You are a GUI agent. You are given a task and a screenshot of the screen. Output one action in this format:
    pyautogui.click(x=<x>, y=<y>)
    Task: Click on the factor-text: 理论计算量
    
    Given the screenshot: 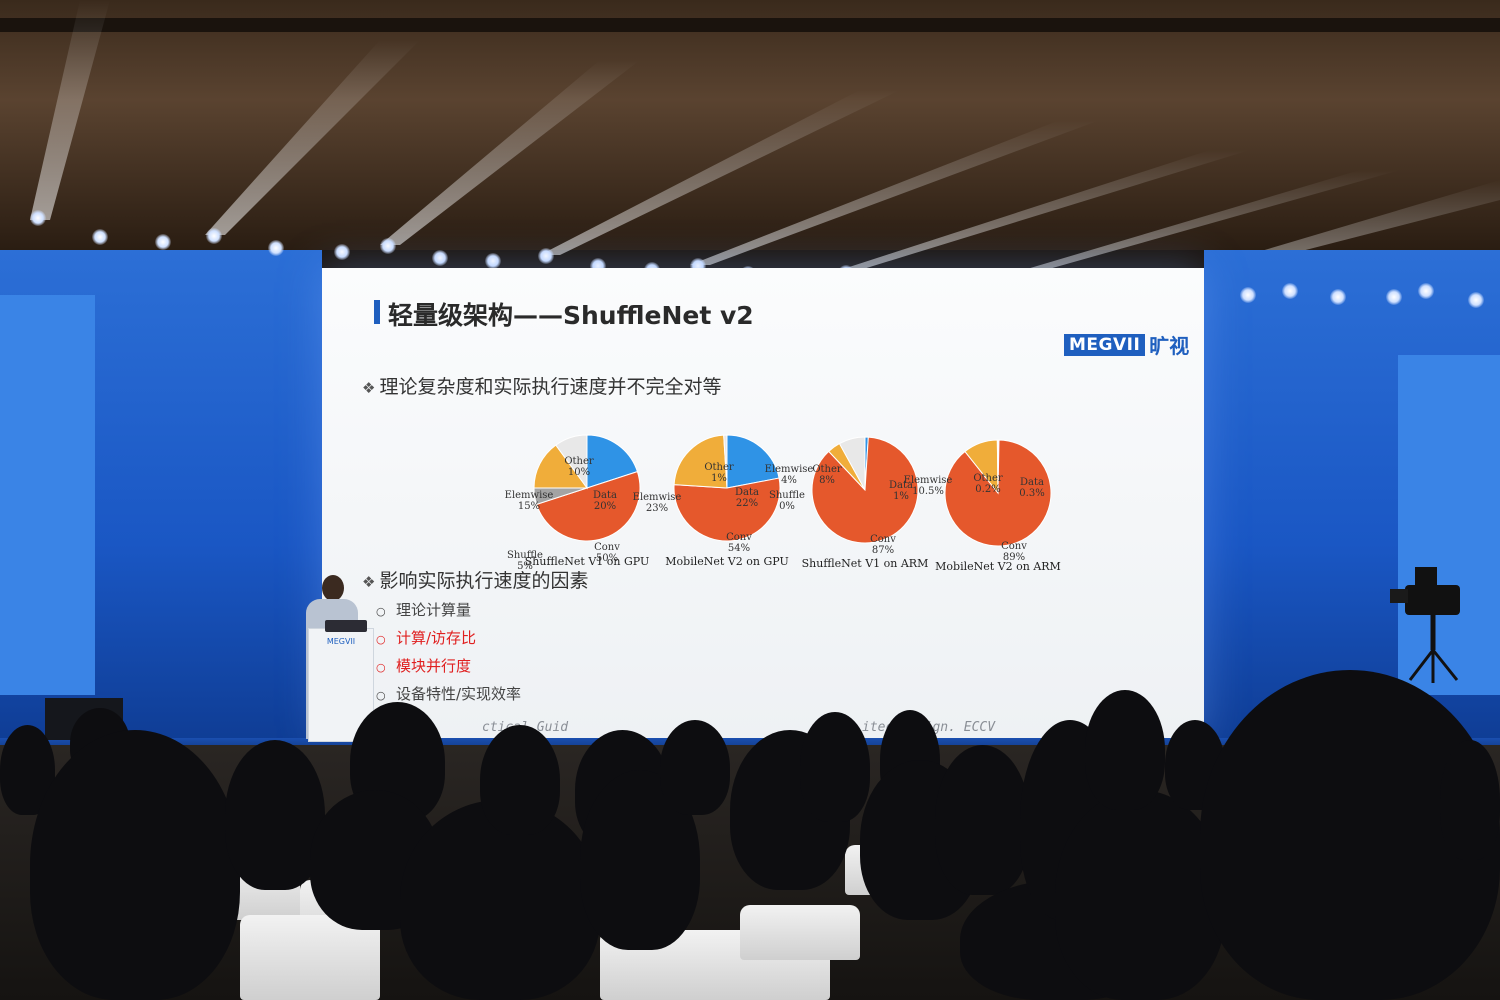 What is the action you would take?
    pyautogui.click(x=433, y=610)
    